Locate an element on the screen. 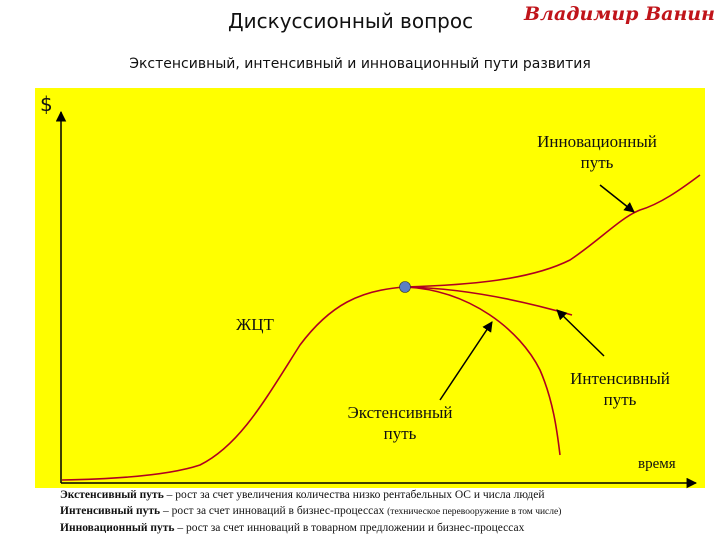  note-innovative-term: Инновационный путь is located at coordinates (117, 528).